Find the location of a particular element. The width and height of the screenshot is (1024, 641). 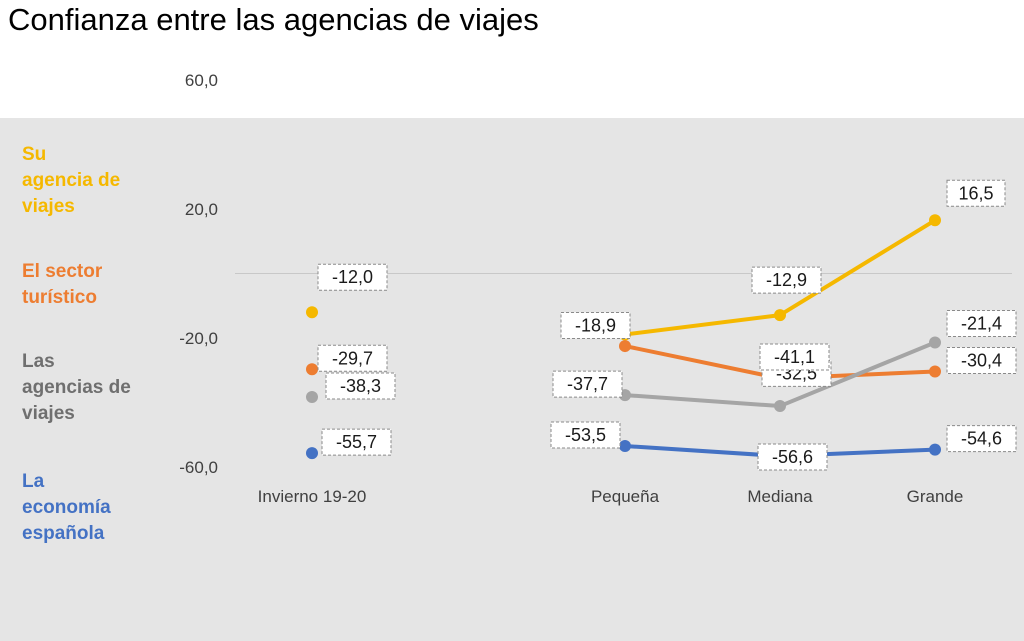

chart-title: Confianza entre las agencias de viajes is located at coordinates (273, 19).